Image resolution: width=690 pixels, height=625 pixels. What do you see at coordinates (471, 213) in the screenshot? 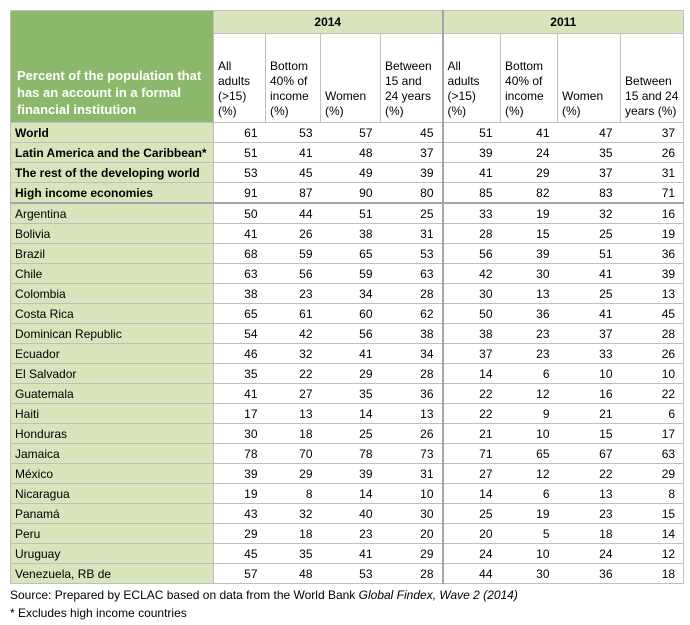
I see `cell-value: 33` at bounding box center [471, 213].